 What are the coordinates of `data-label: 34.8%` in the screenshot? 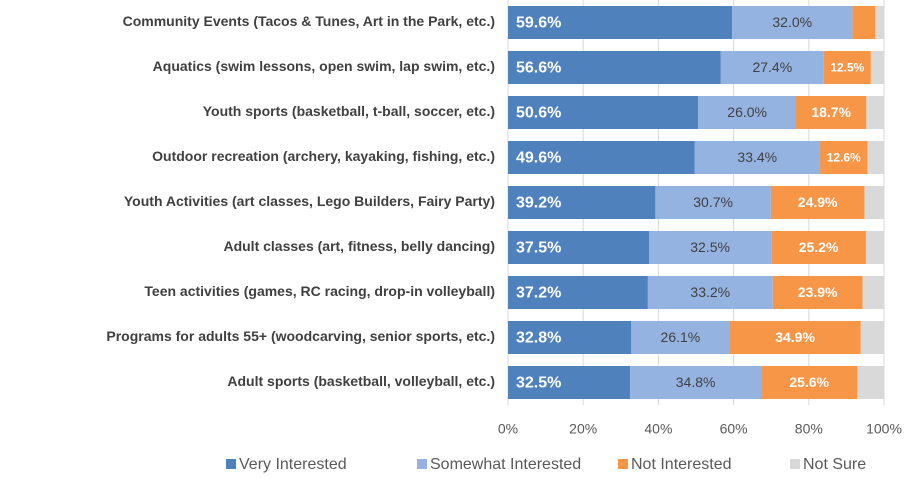 It's located at (696, 382).